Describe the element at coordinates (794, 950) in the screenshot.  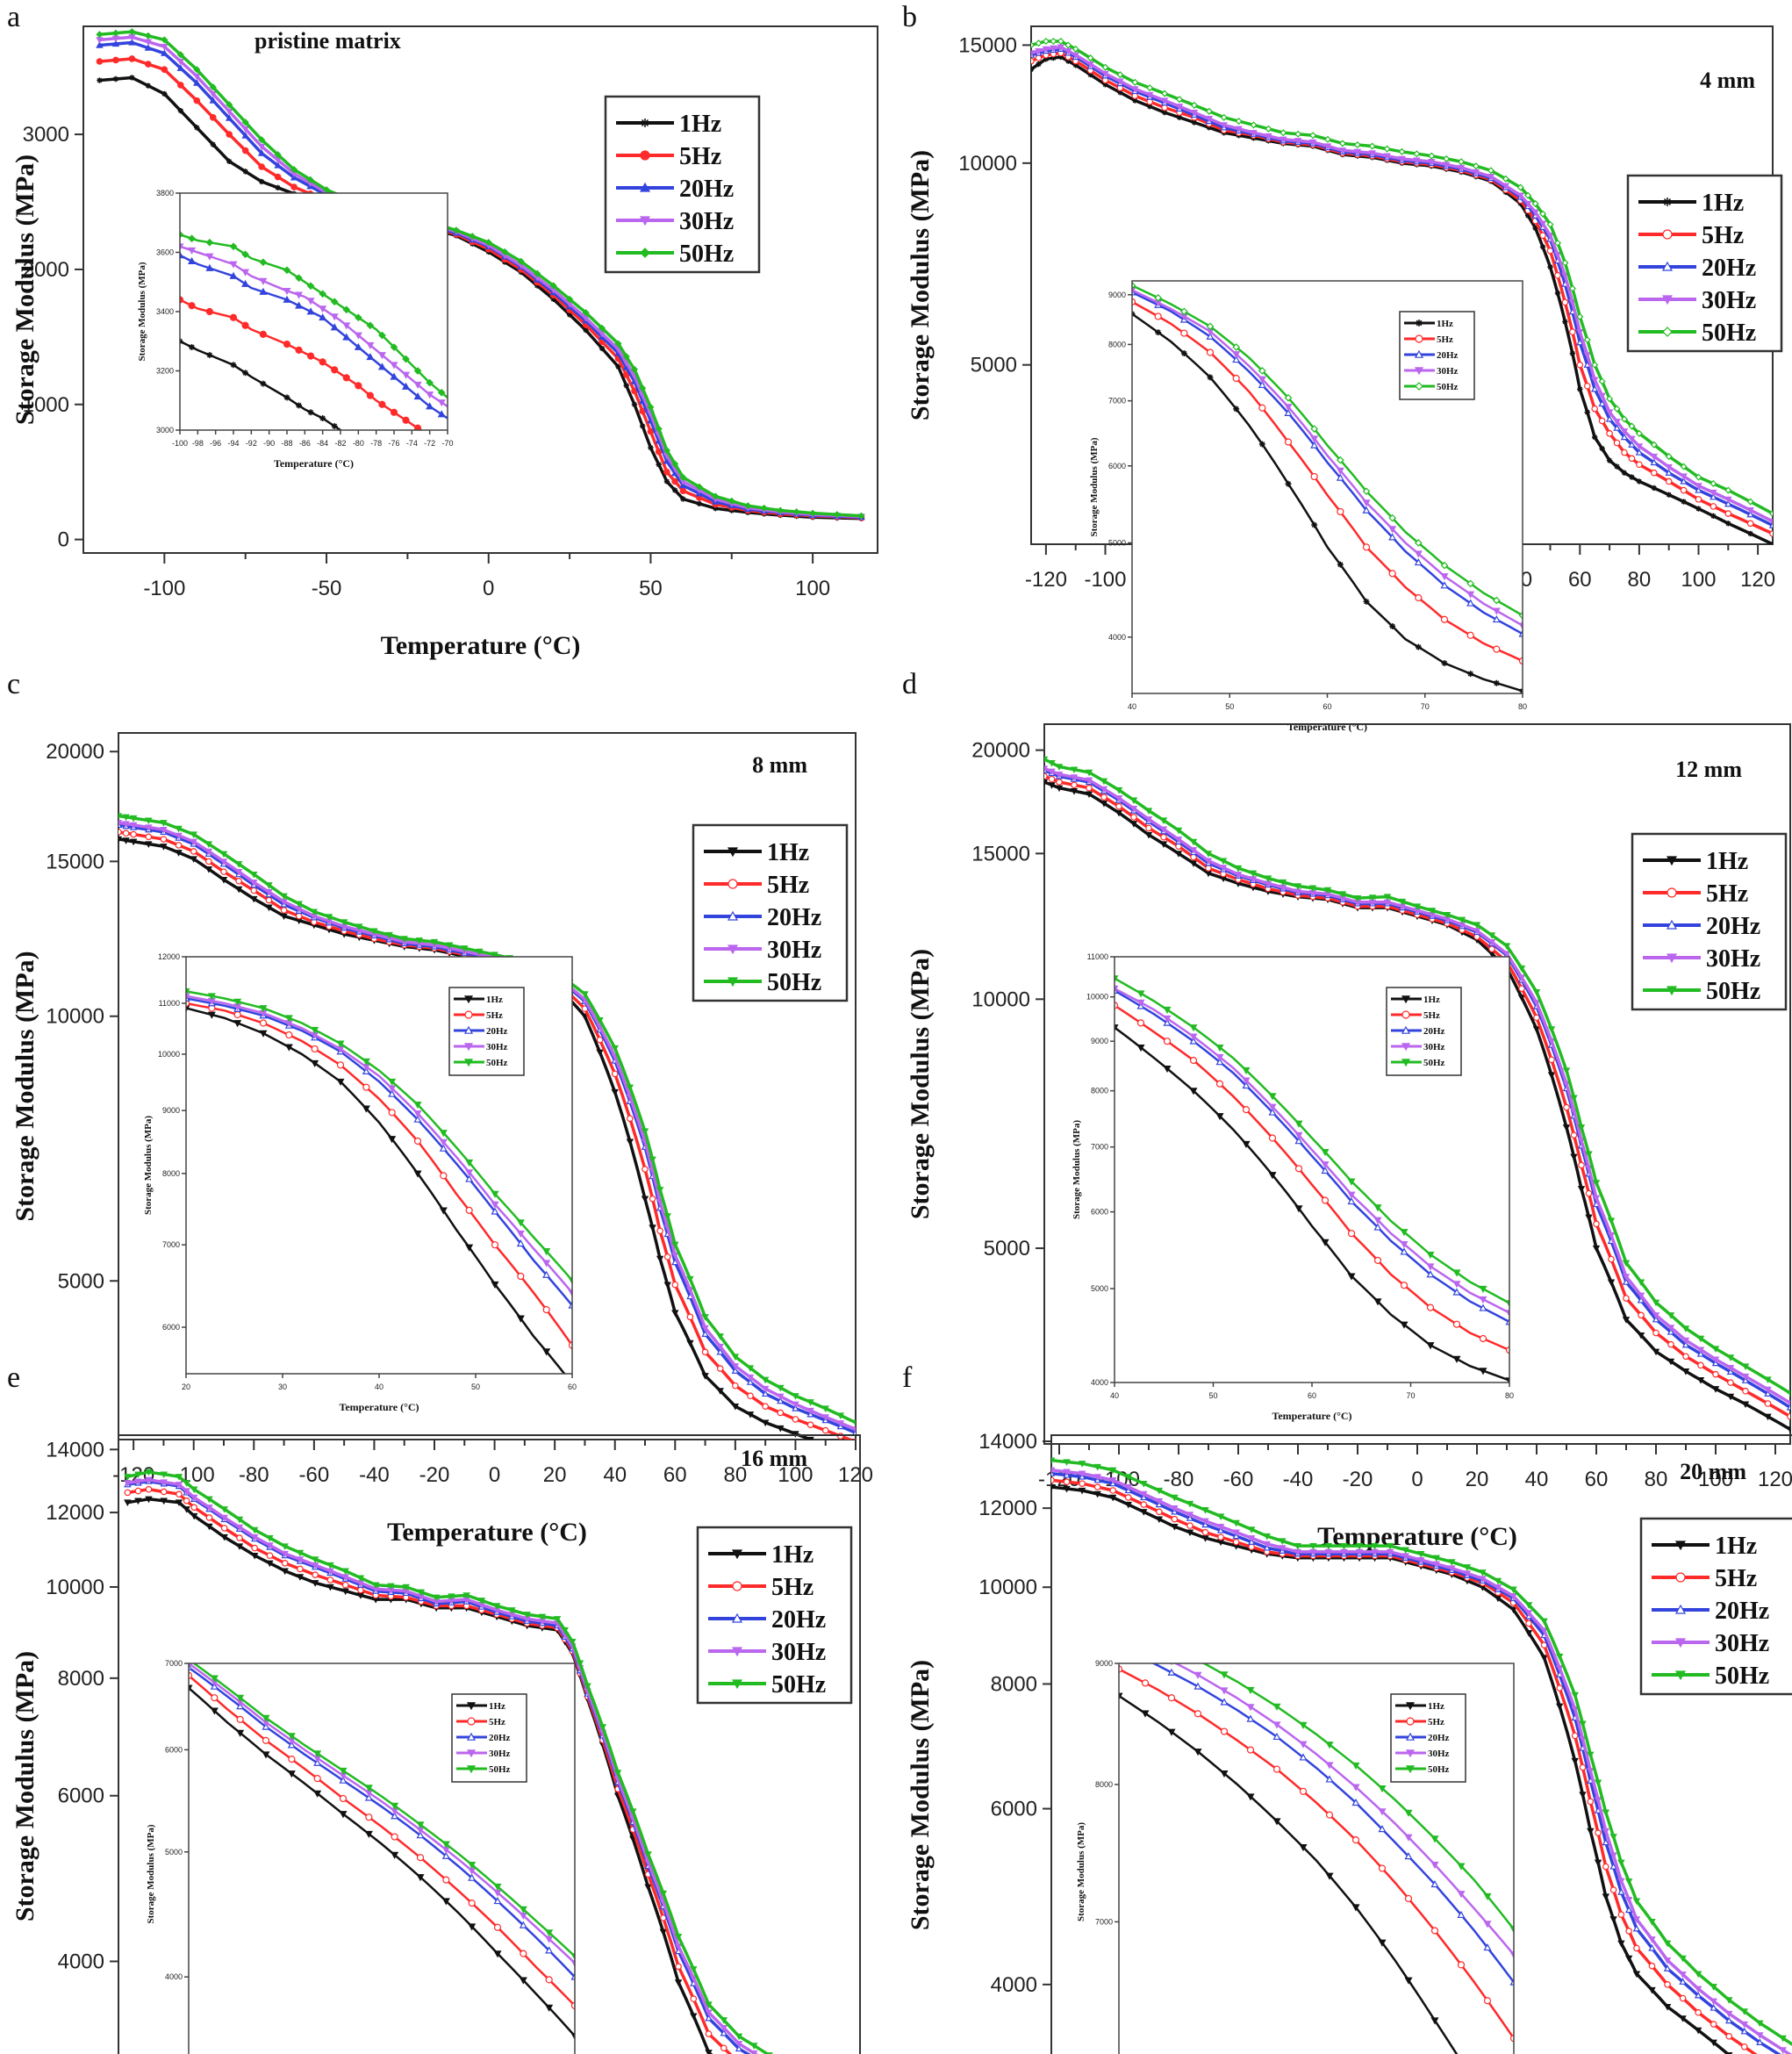
I see `legend-label: 30Hz` at that location.